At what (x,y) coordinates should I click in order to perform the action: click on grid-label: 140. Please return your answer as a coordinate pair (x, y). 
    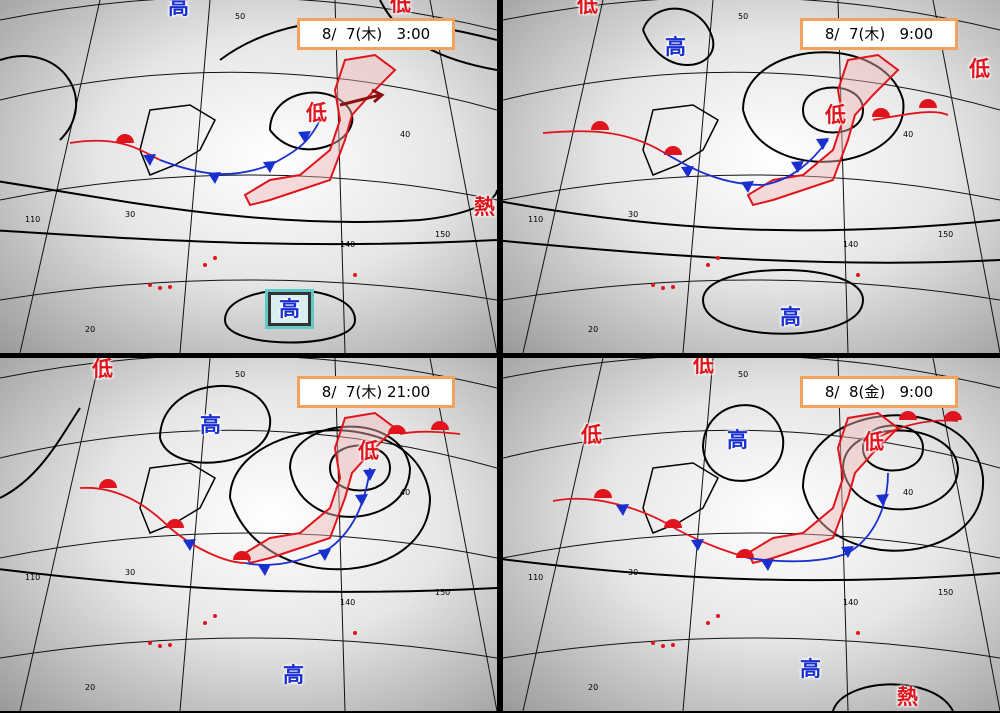
    Looking at the image, I should click on (851, 244).